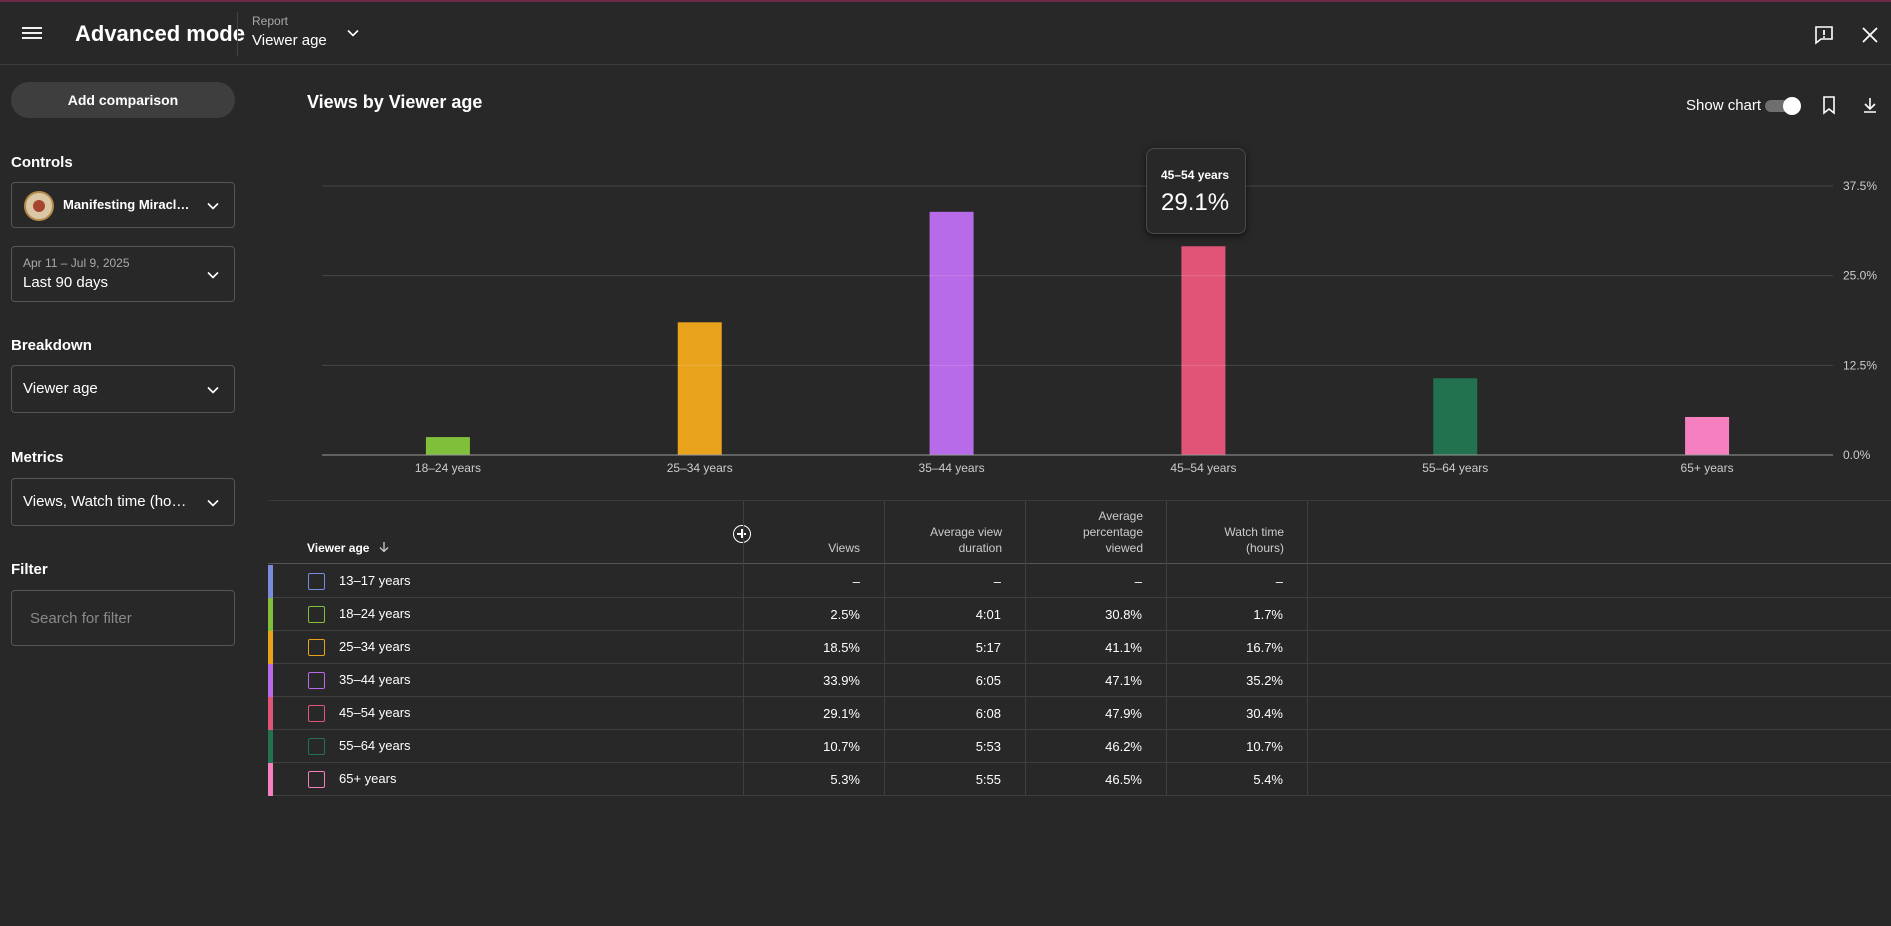  I want to click on cell-avg-duration: 6:05, so click(988, 680).